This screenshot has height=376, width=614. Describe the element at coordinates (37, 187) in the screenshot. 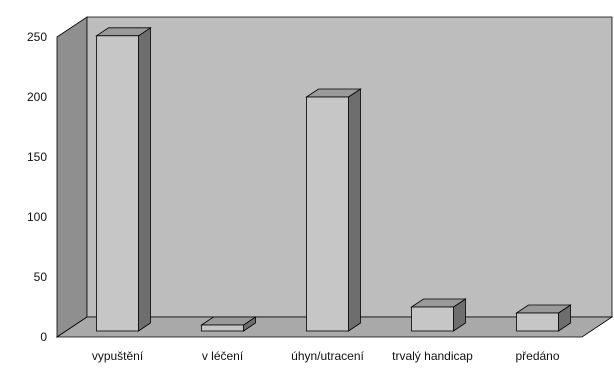

I see `y-axis-ticks: 0 50 100 150 200 250` at that location.